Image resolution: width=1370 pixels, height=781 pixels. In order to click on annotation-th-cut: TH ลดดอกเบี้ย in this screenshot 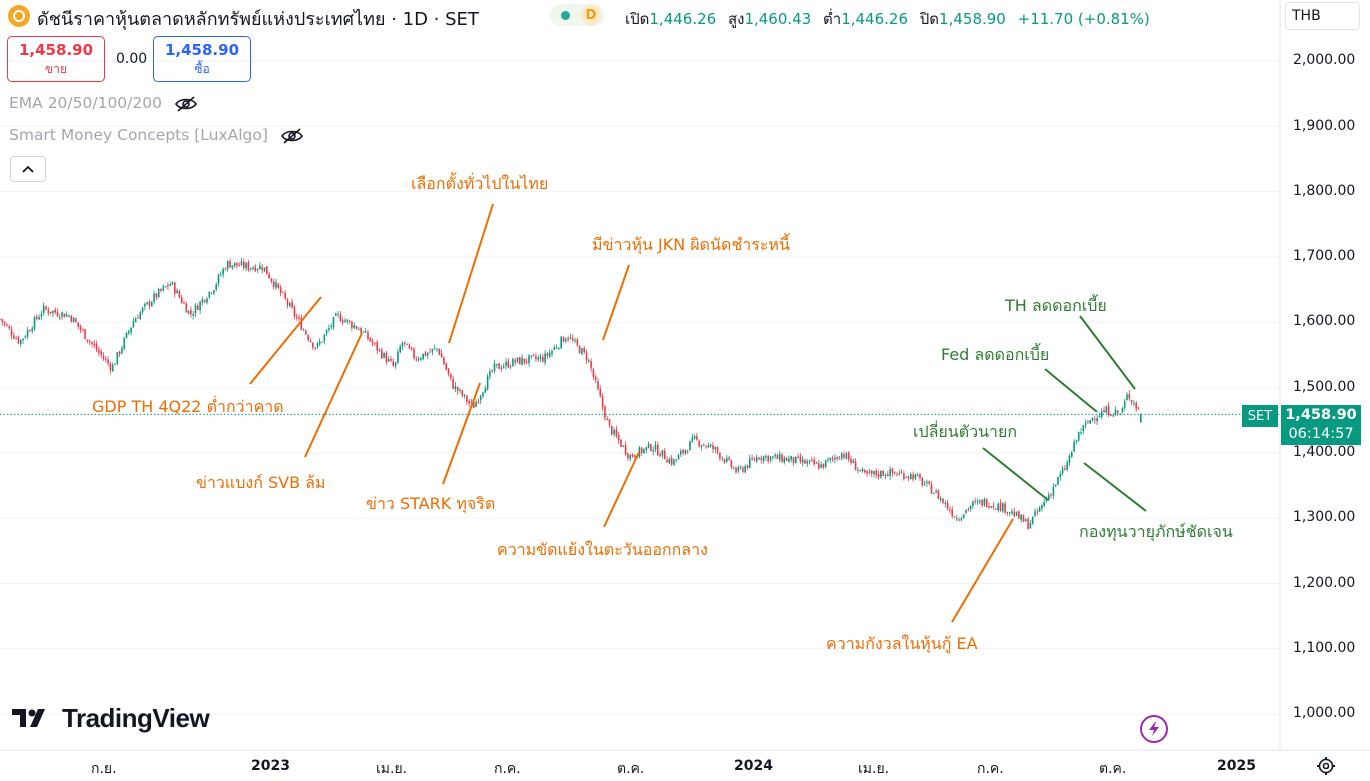, I will do `click(1056, 305)`.